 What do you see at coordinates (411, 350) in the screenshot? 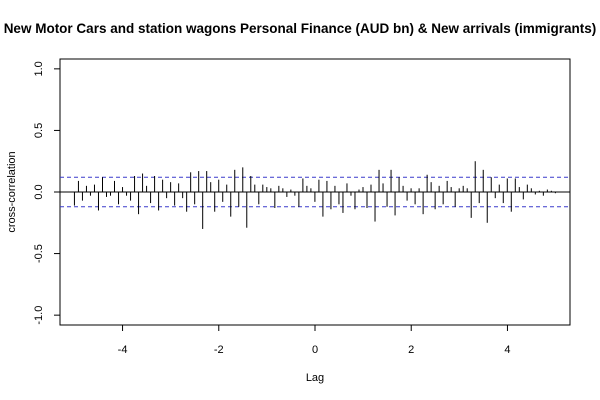
I see `x-tick-label: 2` at bounding box center [411, 350].